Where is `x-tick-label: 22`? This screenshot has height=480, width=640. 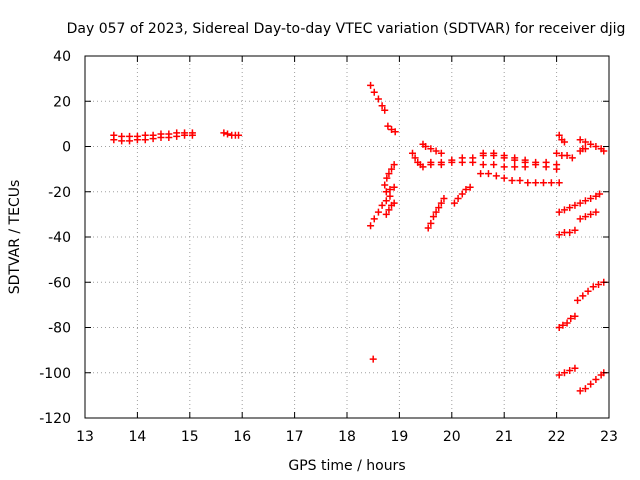
x-tick-label: 22 is located at coordinates (557, 437).